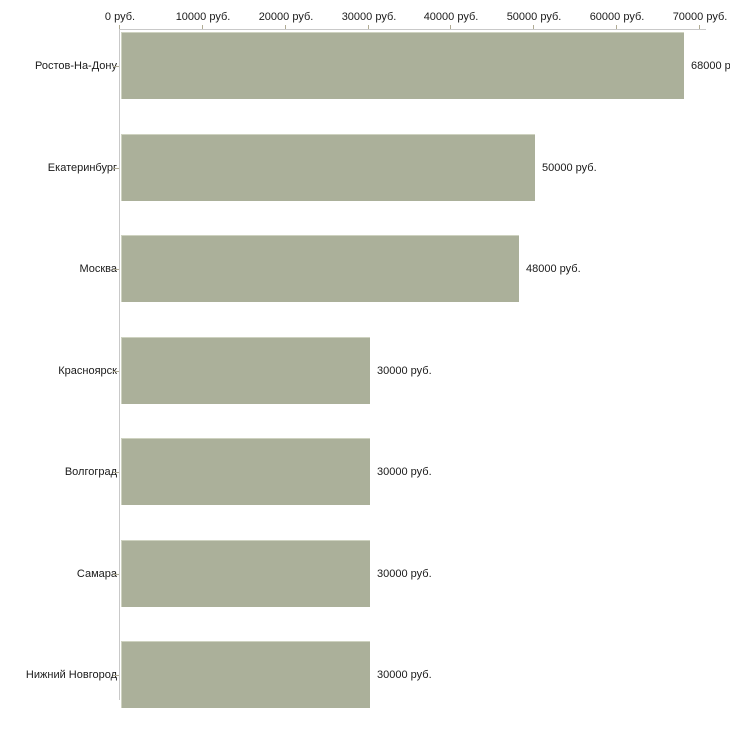  Describe the element at coordinates (71, 674) in the screenshot. I see `category-label: Нижний Новгород` at that location.